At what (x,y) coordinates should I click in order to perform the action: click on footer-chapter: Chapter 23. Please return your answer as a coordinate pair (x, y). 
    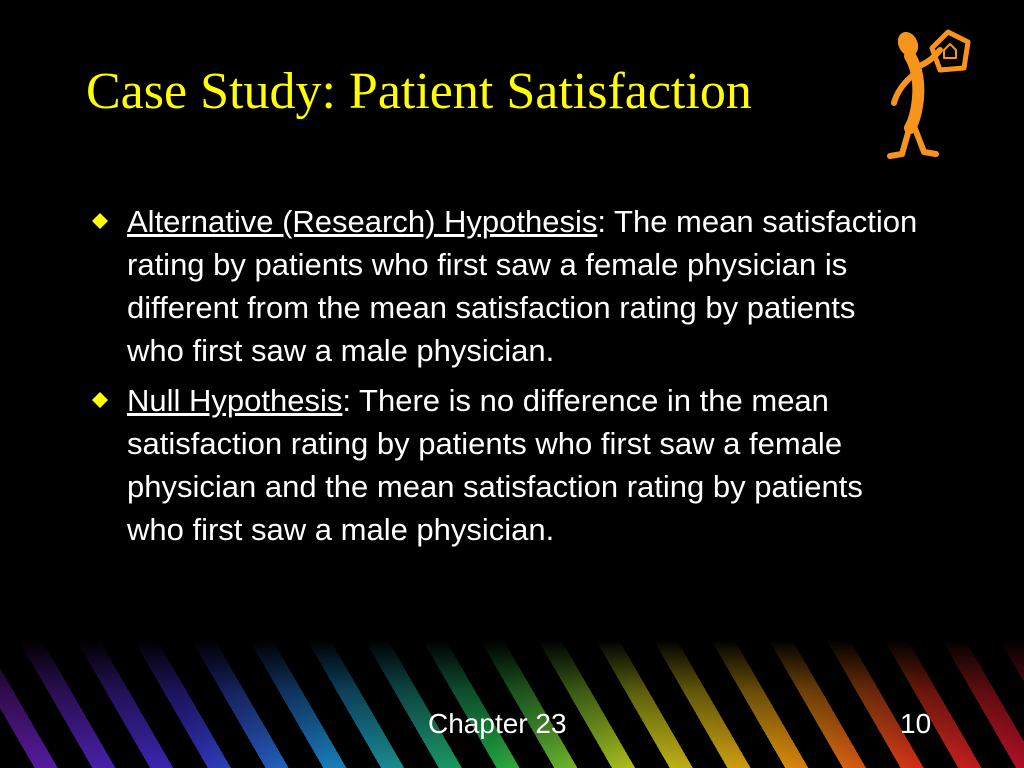
    Looking at the image, I should click on (497, 723).